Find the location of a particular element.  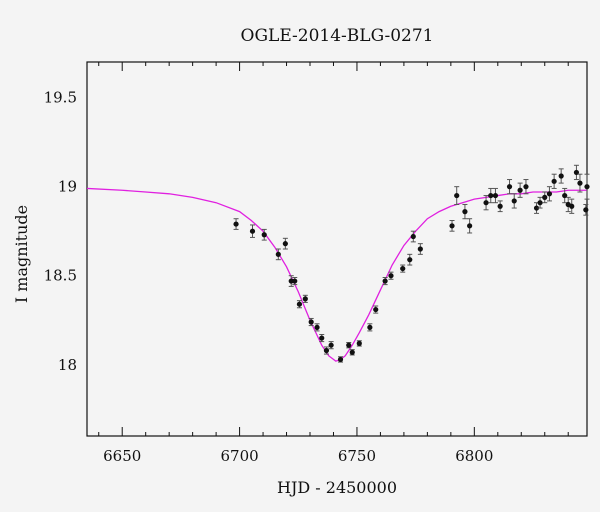

chart-title: OGLE-2014-BLG-0271 is located at coordinates (337, 36).